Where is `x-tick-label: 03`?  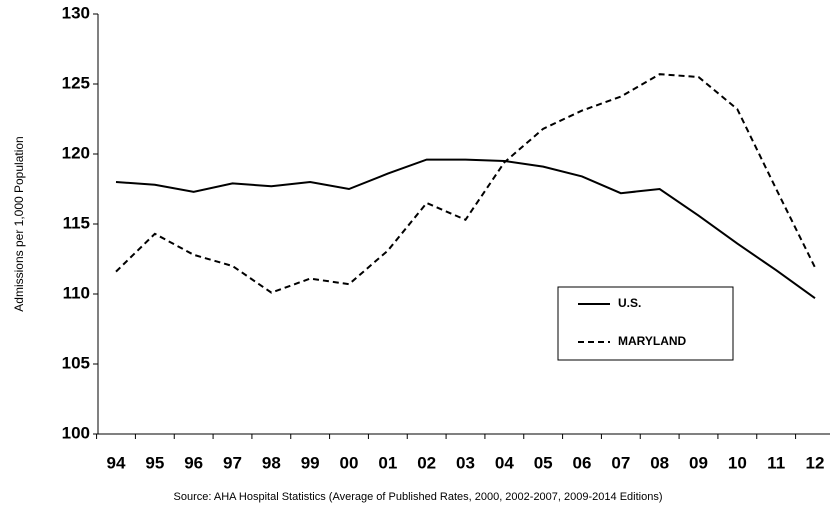
x-tick-label: 03 is located at coordinates (465, 462).